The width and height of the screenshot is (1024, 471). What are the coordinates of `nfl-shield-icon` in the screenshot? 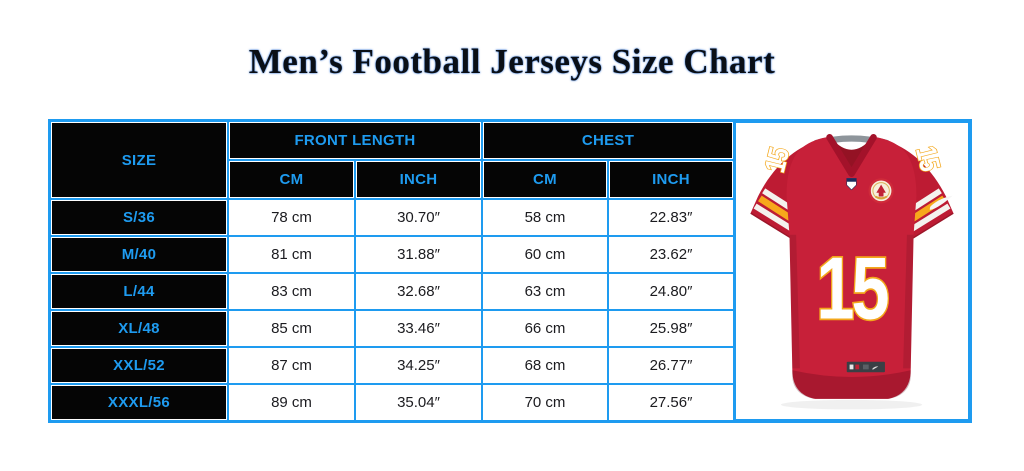 It's located at (851, 184).